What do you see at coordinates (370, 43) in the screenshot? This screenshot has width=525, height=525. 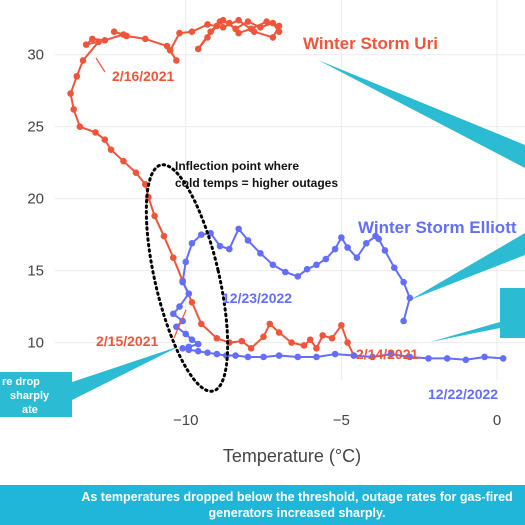 I see `uri-label: Winter Storm Uri` at bounding box center [370, 43].